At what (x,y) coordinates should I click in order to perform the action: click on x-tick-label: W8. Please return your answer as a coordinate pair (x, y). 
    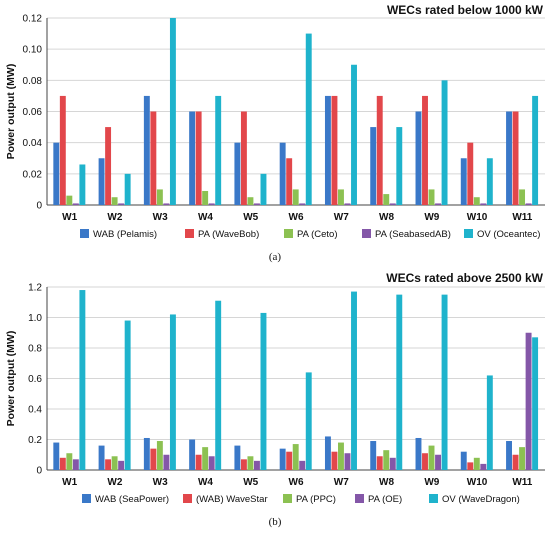
    Looking at the image, I should click on (386, 217).